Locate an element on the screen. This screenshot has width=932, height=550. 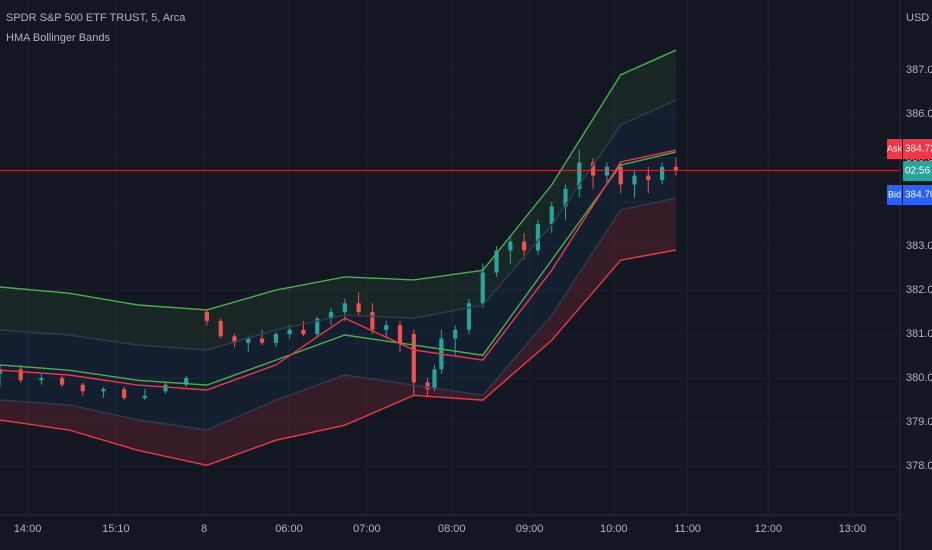
x-tick-label: 12:00 is located at coordinates (769, 529).